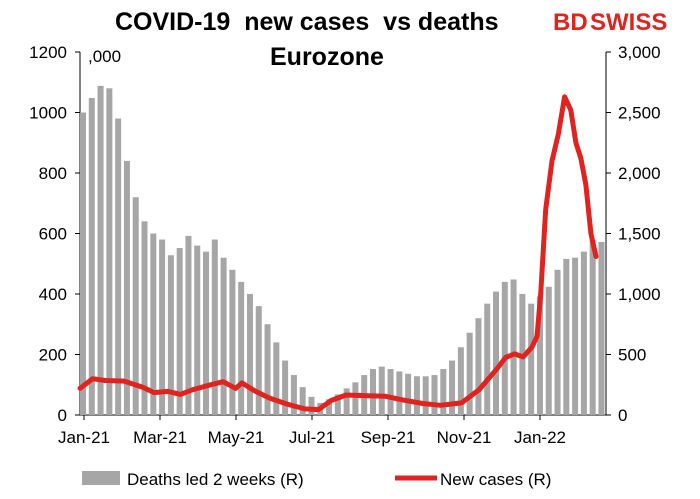  What do you see at coordinates (307, 22) in the screenshot?
I see `chart-title-line1: COVID-19 new cases vs deaths` at bounding box center [307, 22].